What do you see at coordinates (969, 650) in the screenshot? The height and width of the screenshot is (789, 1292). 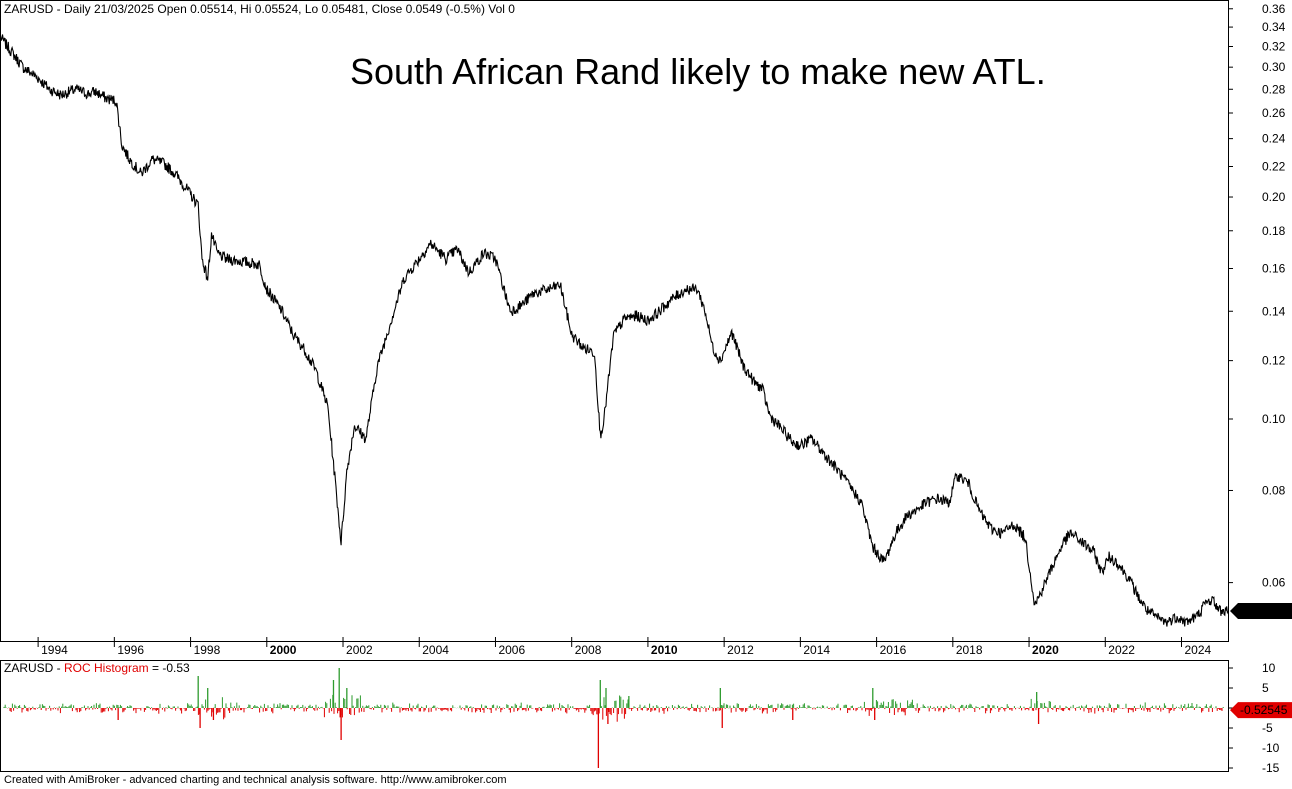 I see `x-tick-label: 2018` at bounding box center [969, 650].